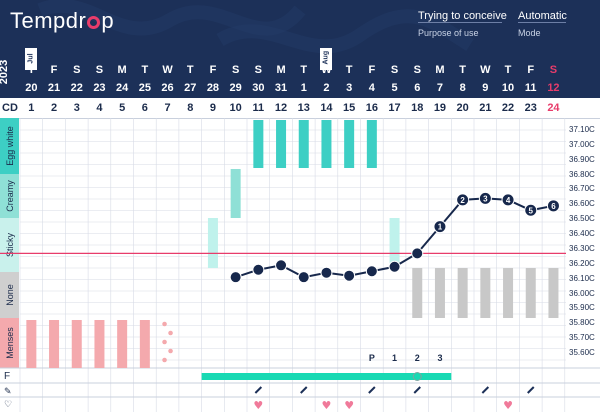 Image resolution: width=600 pixels, height=412 pixels. Describe the element at coordinates (213, 88) in the screenshot. I see `date-number: 28` at that location.